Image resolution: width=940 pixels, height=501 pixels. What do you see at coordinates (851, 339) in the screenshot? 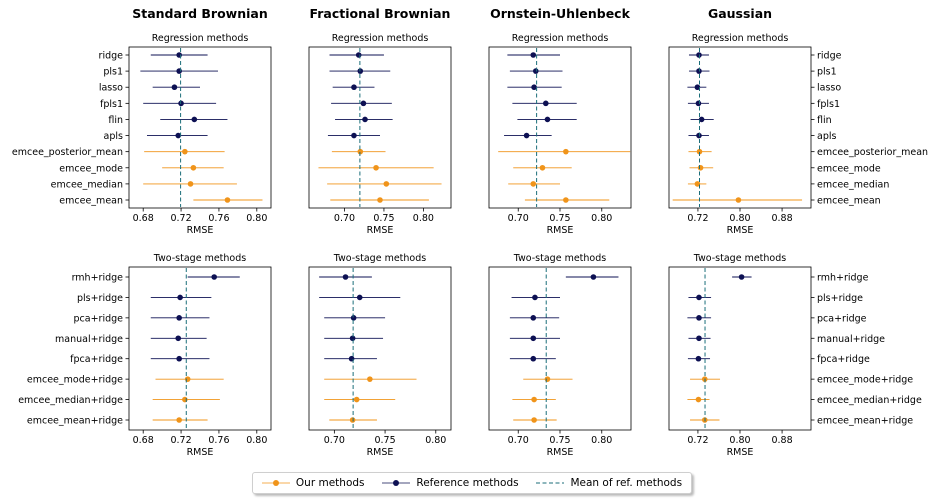
I see `y-tick-label: manual+ridge` at bounding box center [851, 339].